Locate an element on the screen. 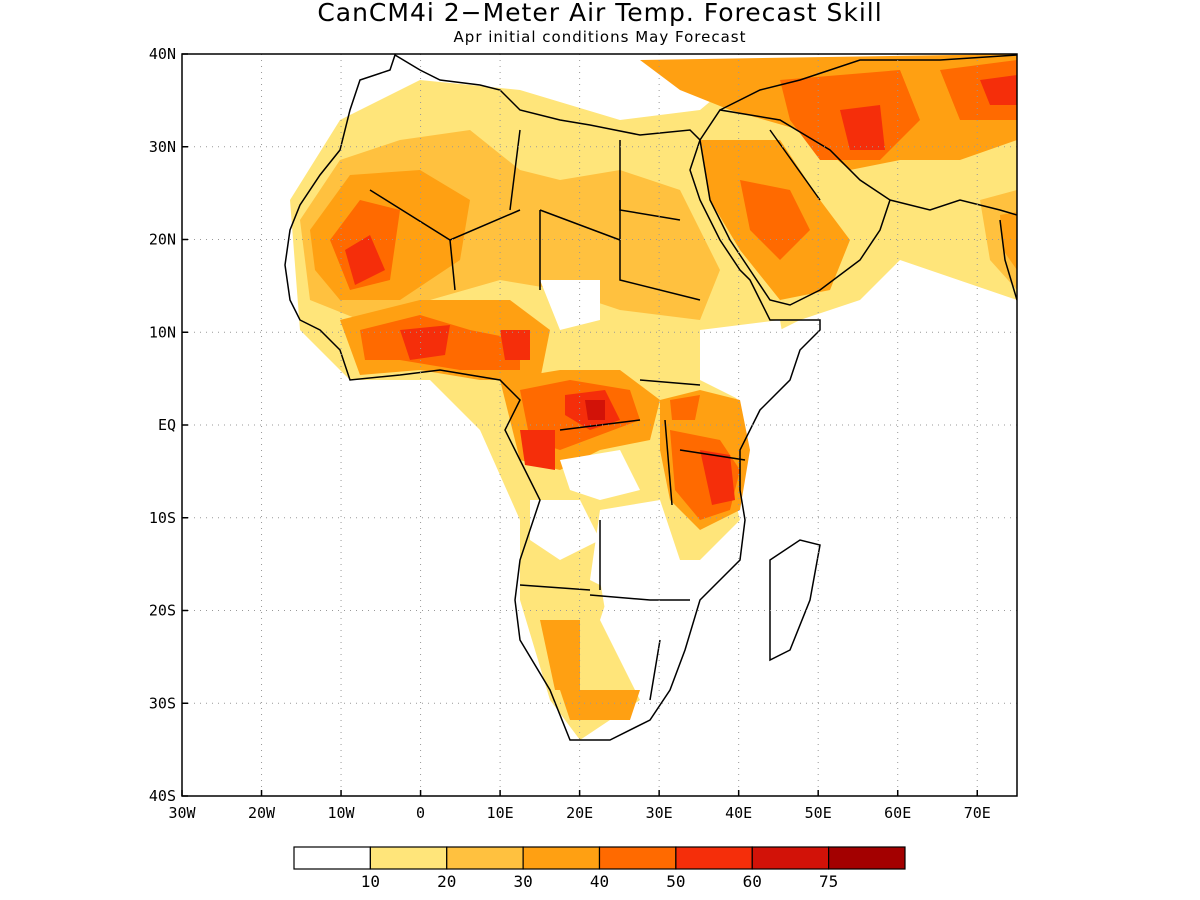  lon-tick-label: 0 is located at coordinates (420, 813).